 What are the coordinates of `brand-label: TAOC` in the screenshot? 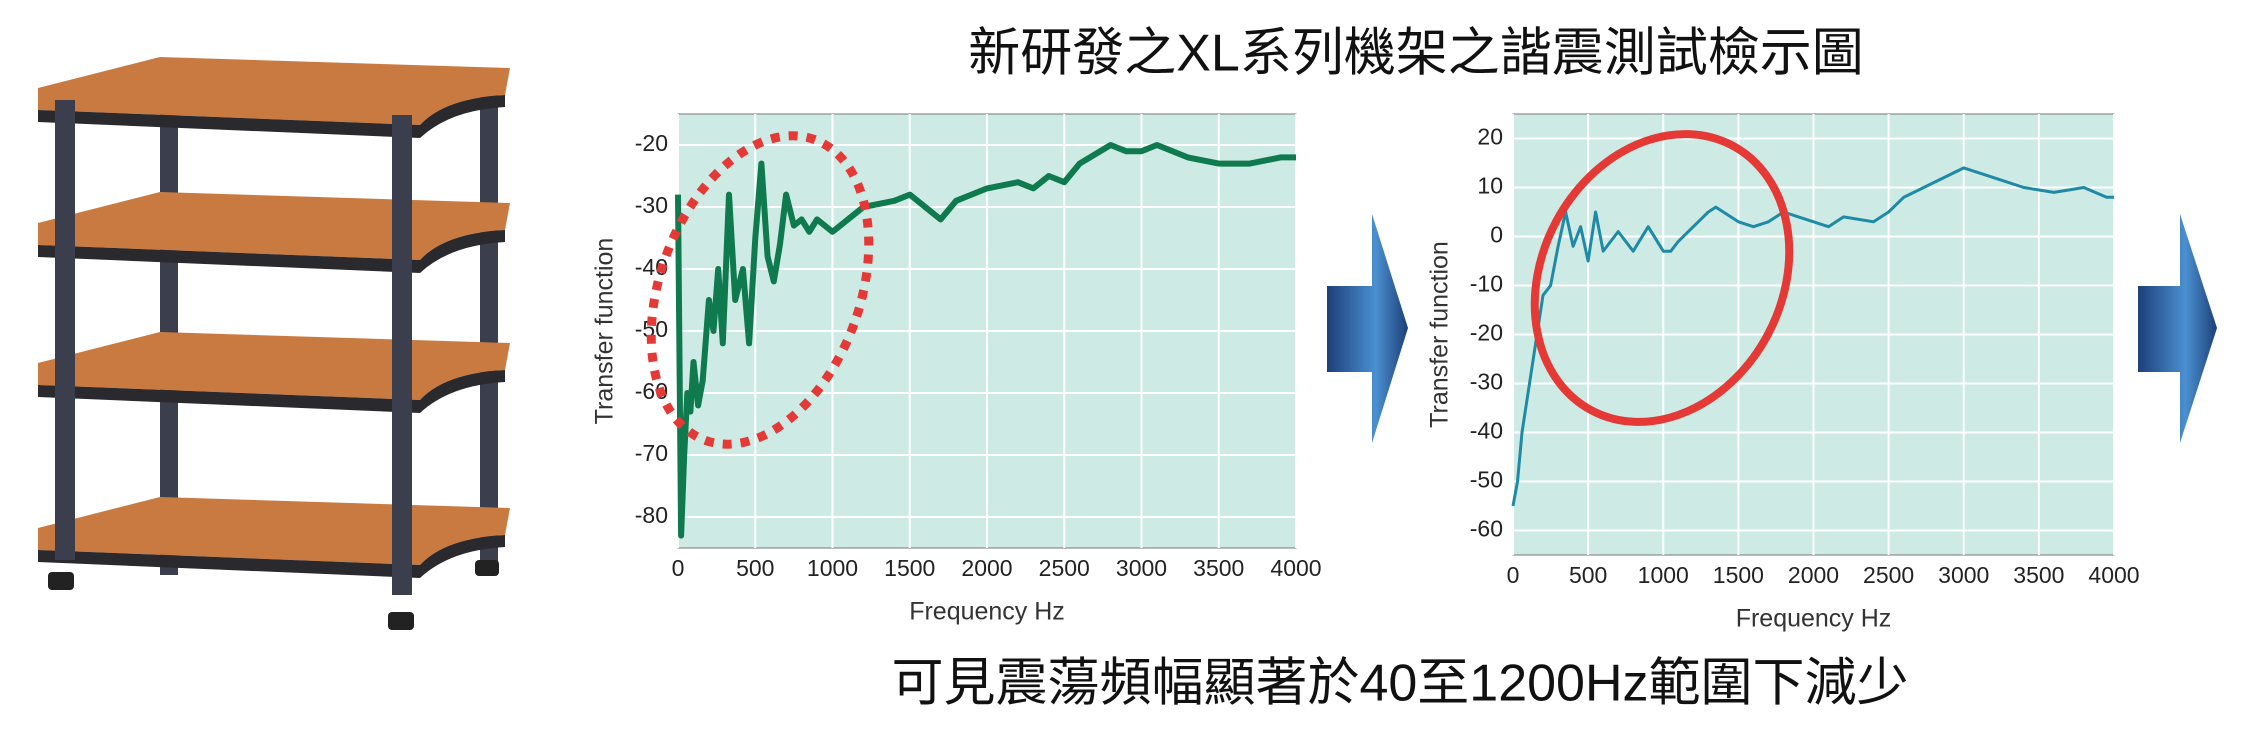 It's located at (355, 606).